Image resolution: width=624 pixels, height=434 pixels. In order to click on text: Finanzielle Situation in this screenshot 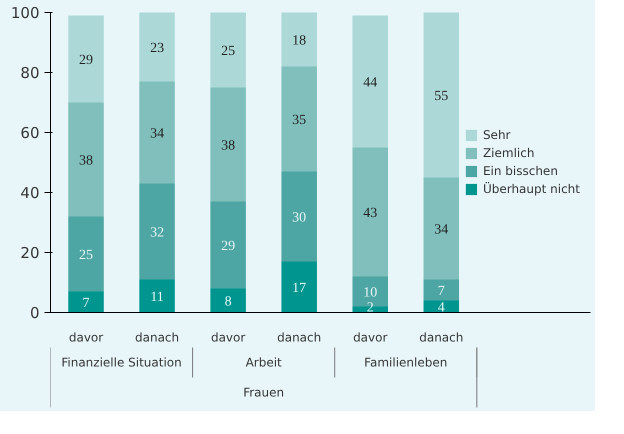, I will do `click(121, 363)`.